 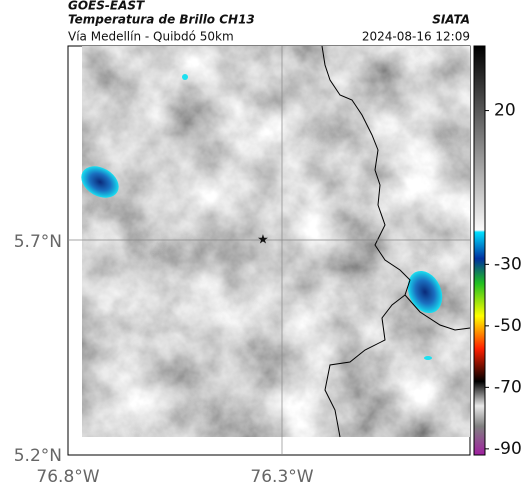 I want to click on source: SIATA, so click(x=451, y=20).